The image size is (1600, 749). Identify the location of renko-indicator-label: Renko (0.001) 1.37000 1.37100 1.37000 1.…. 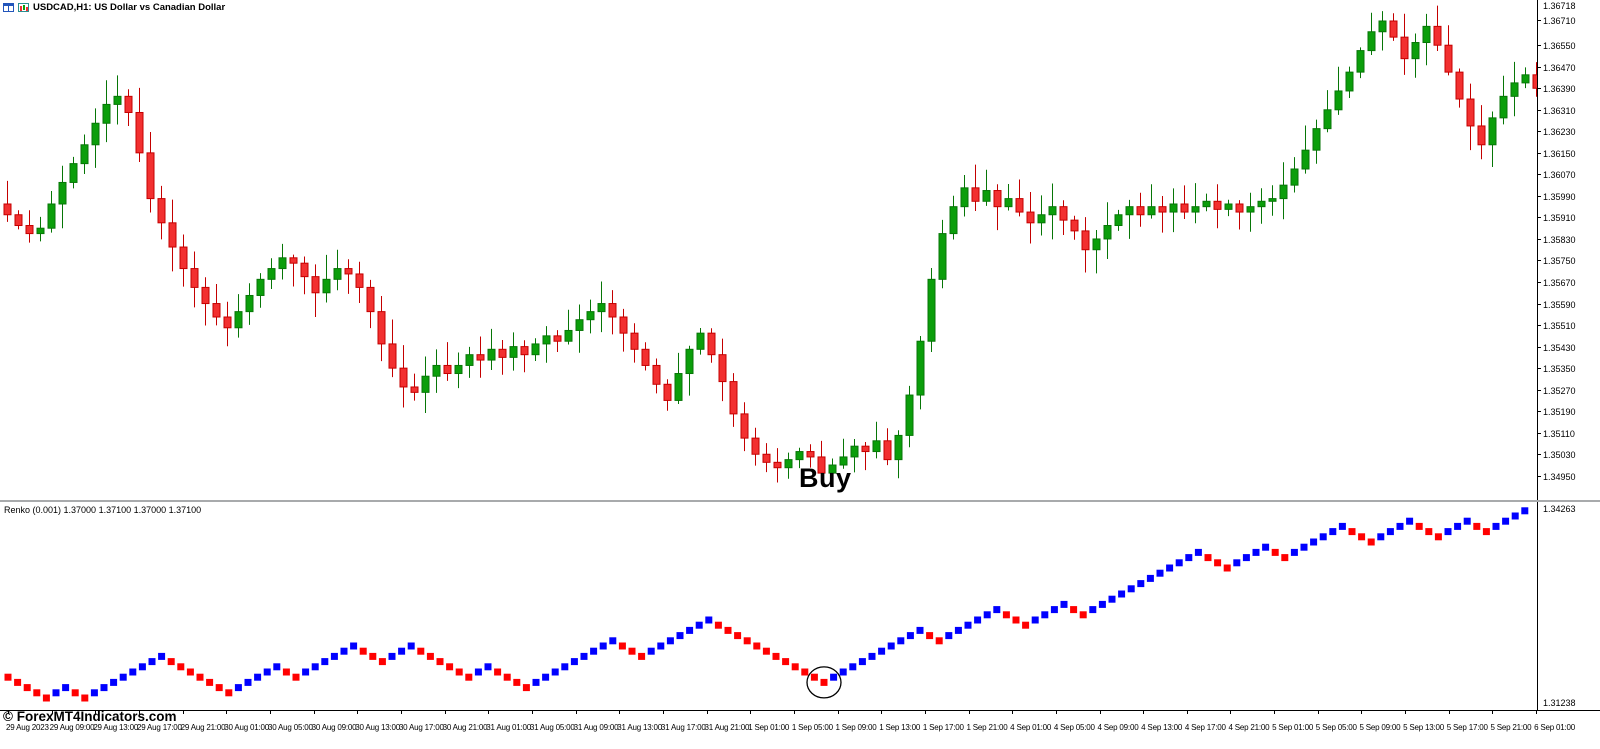
(103, 510).